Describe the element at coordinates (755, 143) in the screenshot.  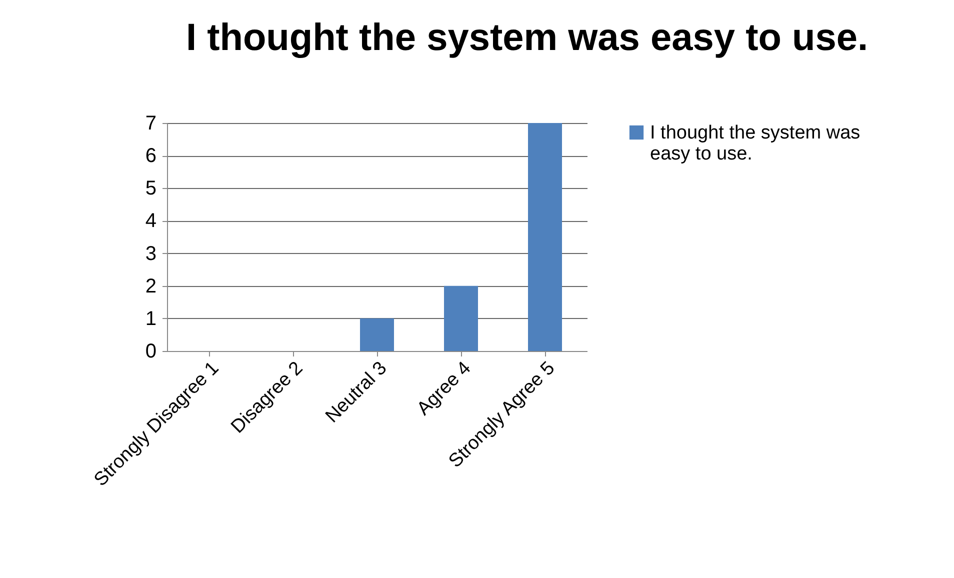
I see `legend-label: I thought the system was easy to use.` at that location.